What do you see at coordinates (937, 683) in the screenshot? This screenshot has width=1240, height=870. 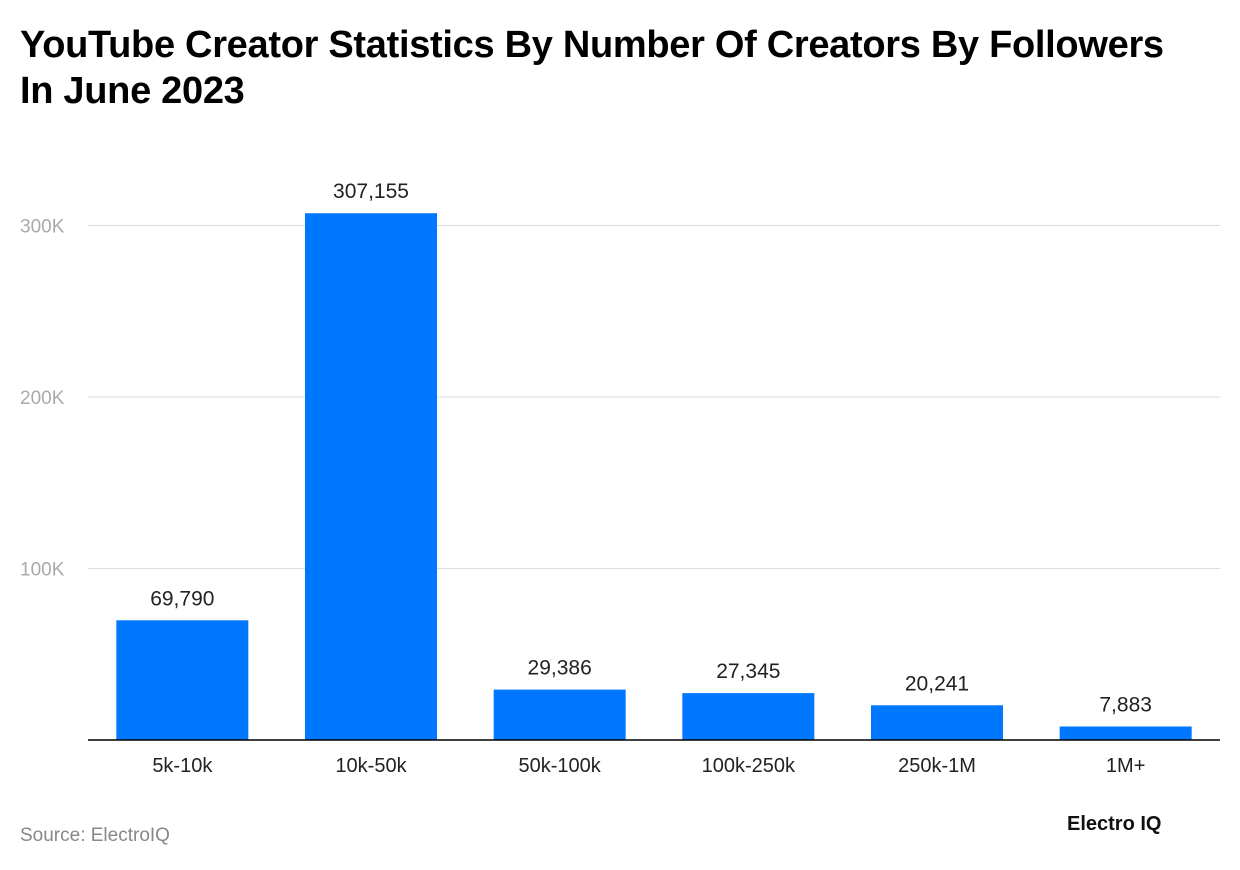 I see `data-label: 20,241` at bounding box center [937, 683].